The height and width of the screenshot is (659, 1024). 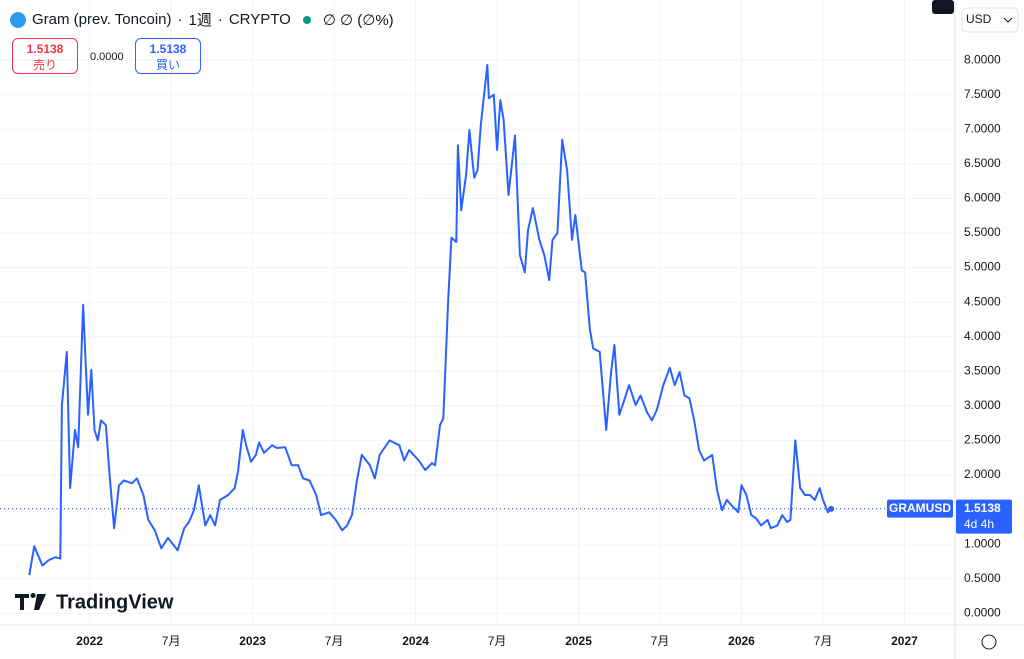 I want to click on y-tick-label: 2.5000, so click(x=982, y=440).